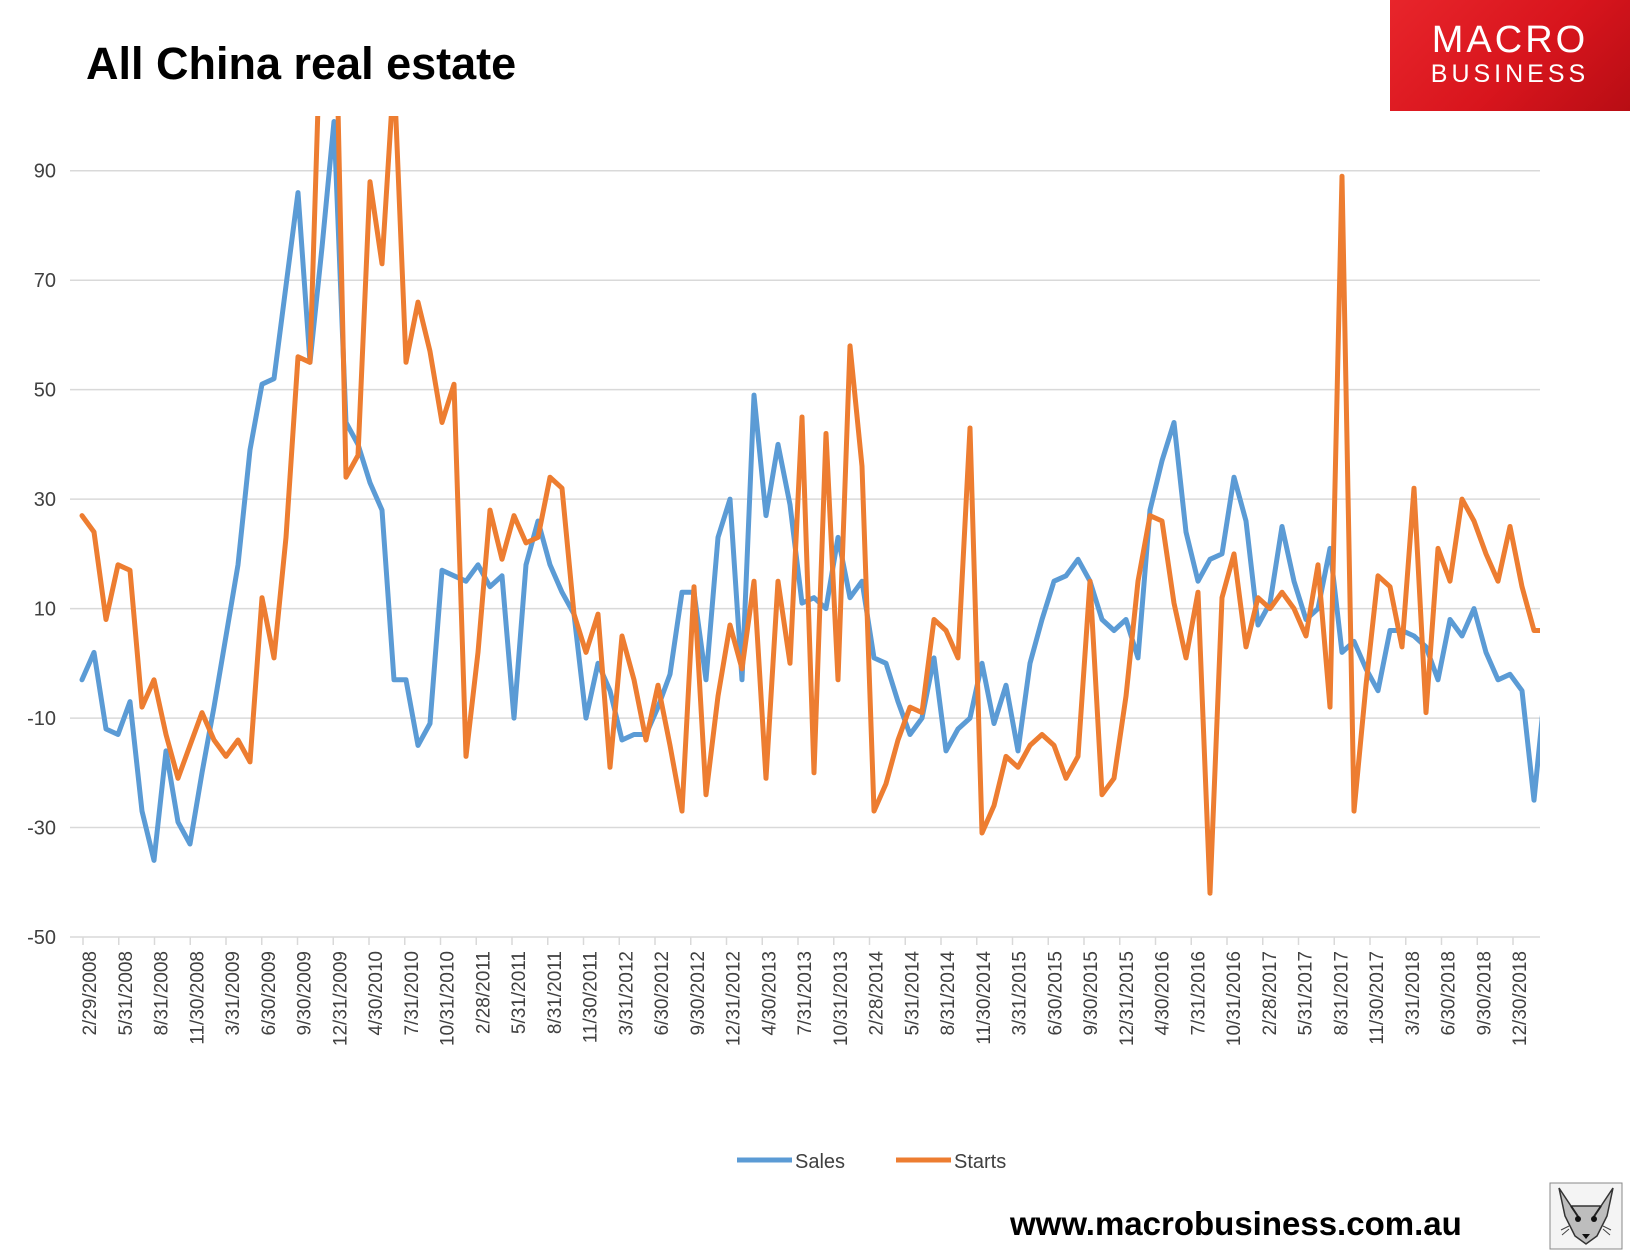  Describe the element at coordinates (1198, 993) in the screenshot. I see `x-tick-label: 7/31/2016` at that location.